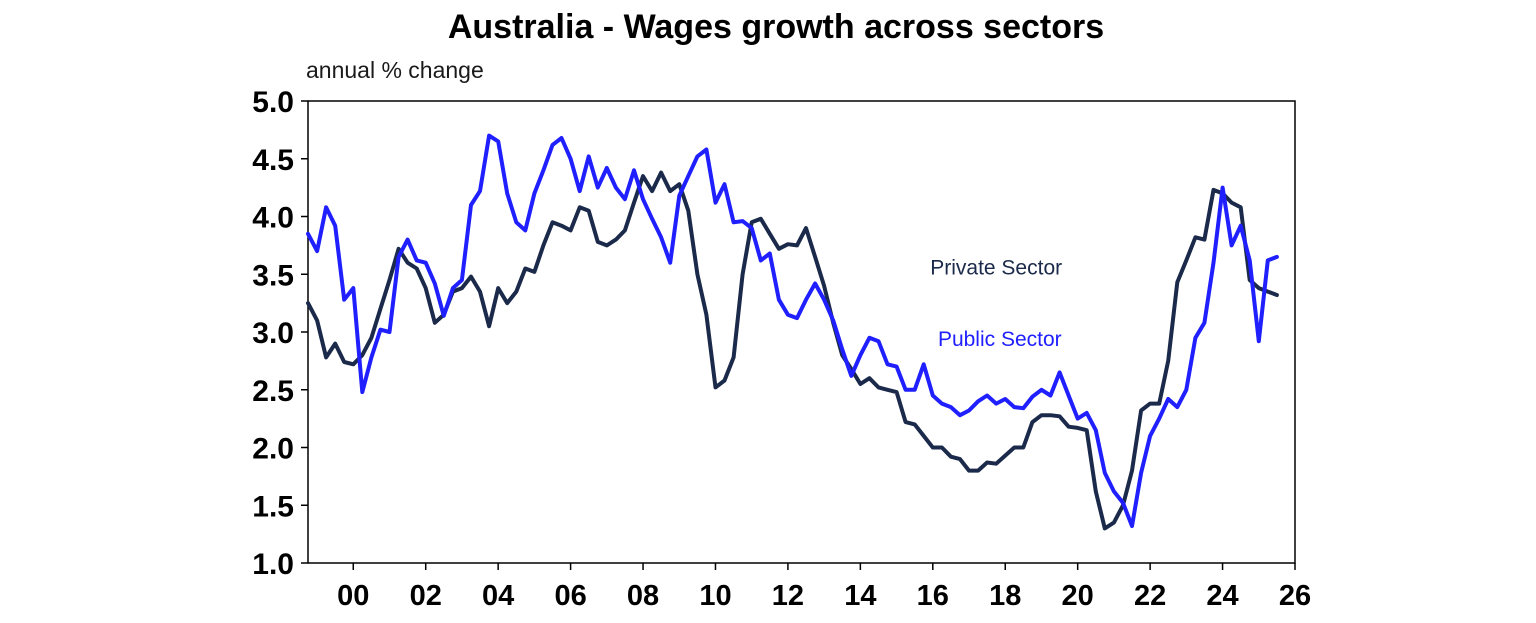  Describe the element at coordinates (860, 596) in the screenshot. I see `x-tick-label: 14` at that location.